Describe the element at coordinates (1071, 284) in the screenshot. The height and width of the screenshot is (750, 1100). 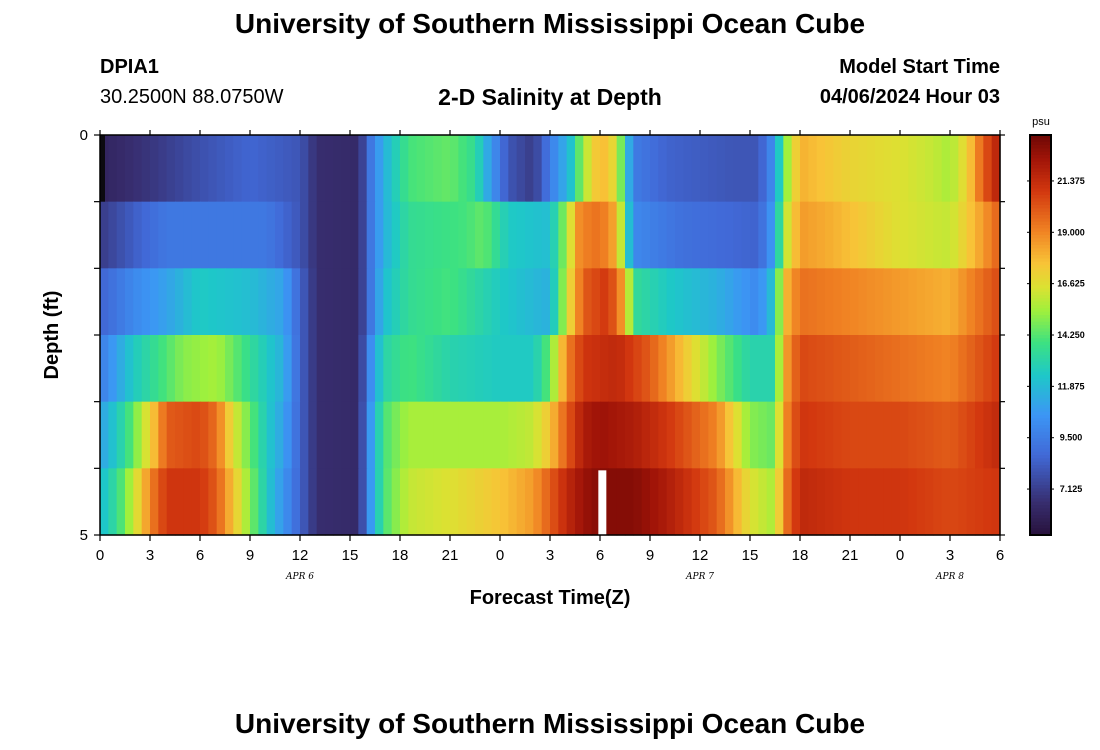
I see `colorbar-tick-label: 16.625` at that location.